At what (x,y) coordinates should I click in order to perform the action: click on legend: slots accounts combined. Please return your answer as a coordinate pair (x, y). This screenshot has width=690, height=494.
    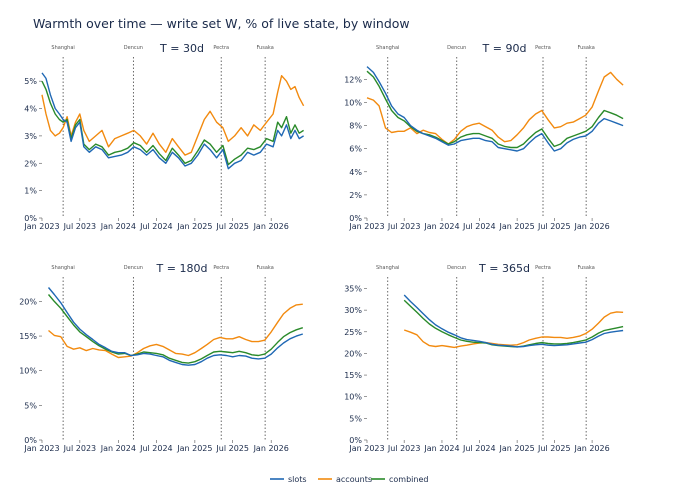
    Looking at the image, I should click on (349, 479).